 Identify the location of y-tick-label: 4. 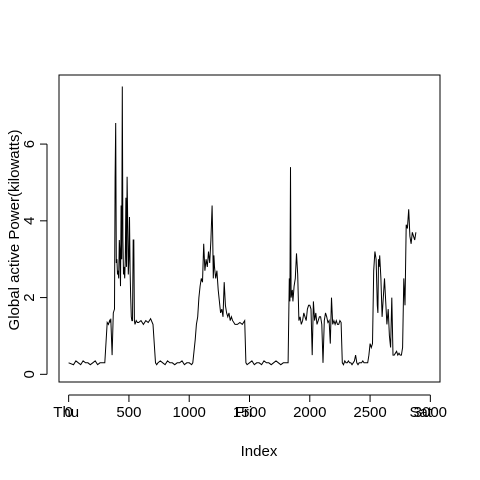
(29, 221).